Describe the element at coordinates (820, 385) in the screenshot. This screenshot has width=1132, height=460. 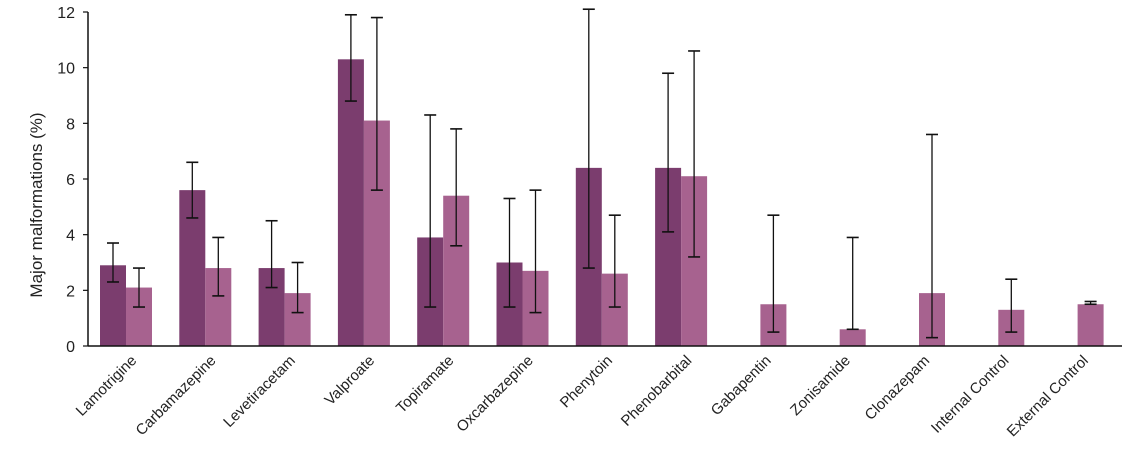
I see `category-label: Zonisamide` at that location.